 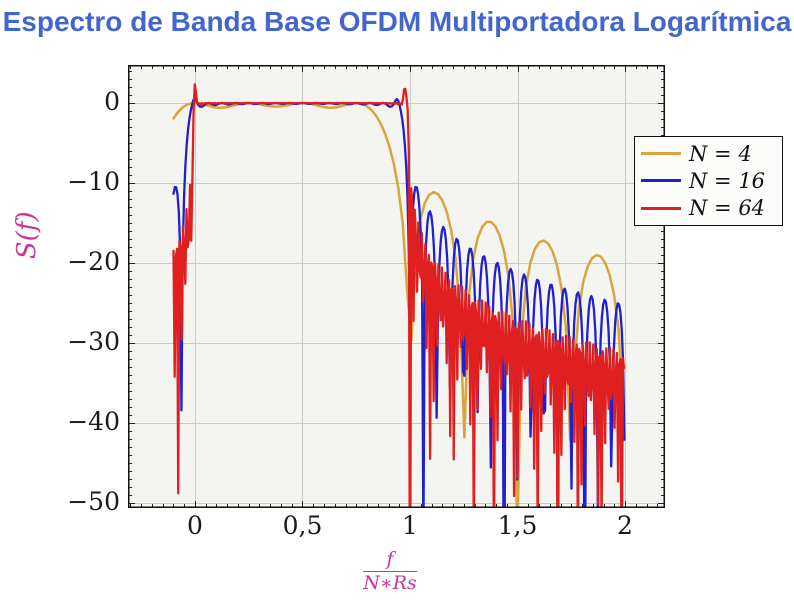 I want to click on y-tick-label: −10, so click(x=93, y=182).